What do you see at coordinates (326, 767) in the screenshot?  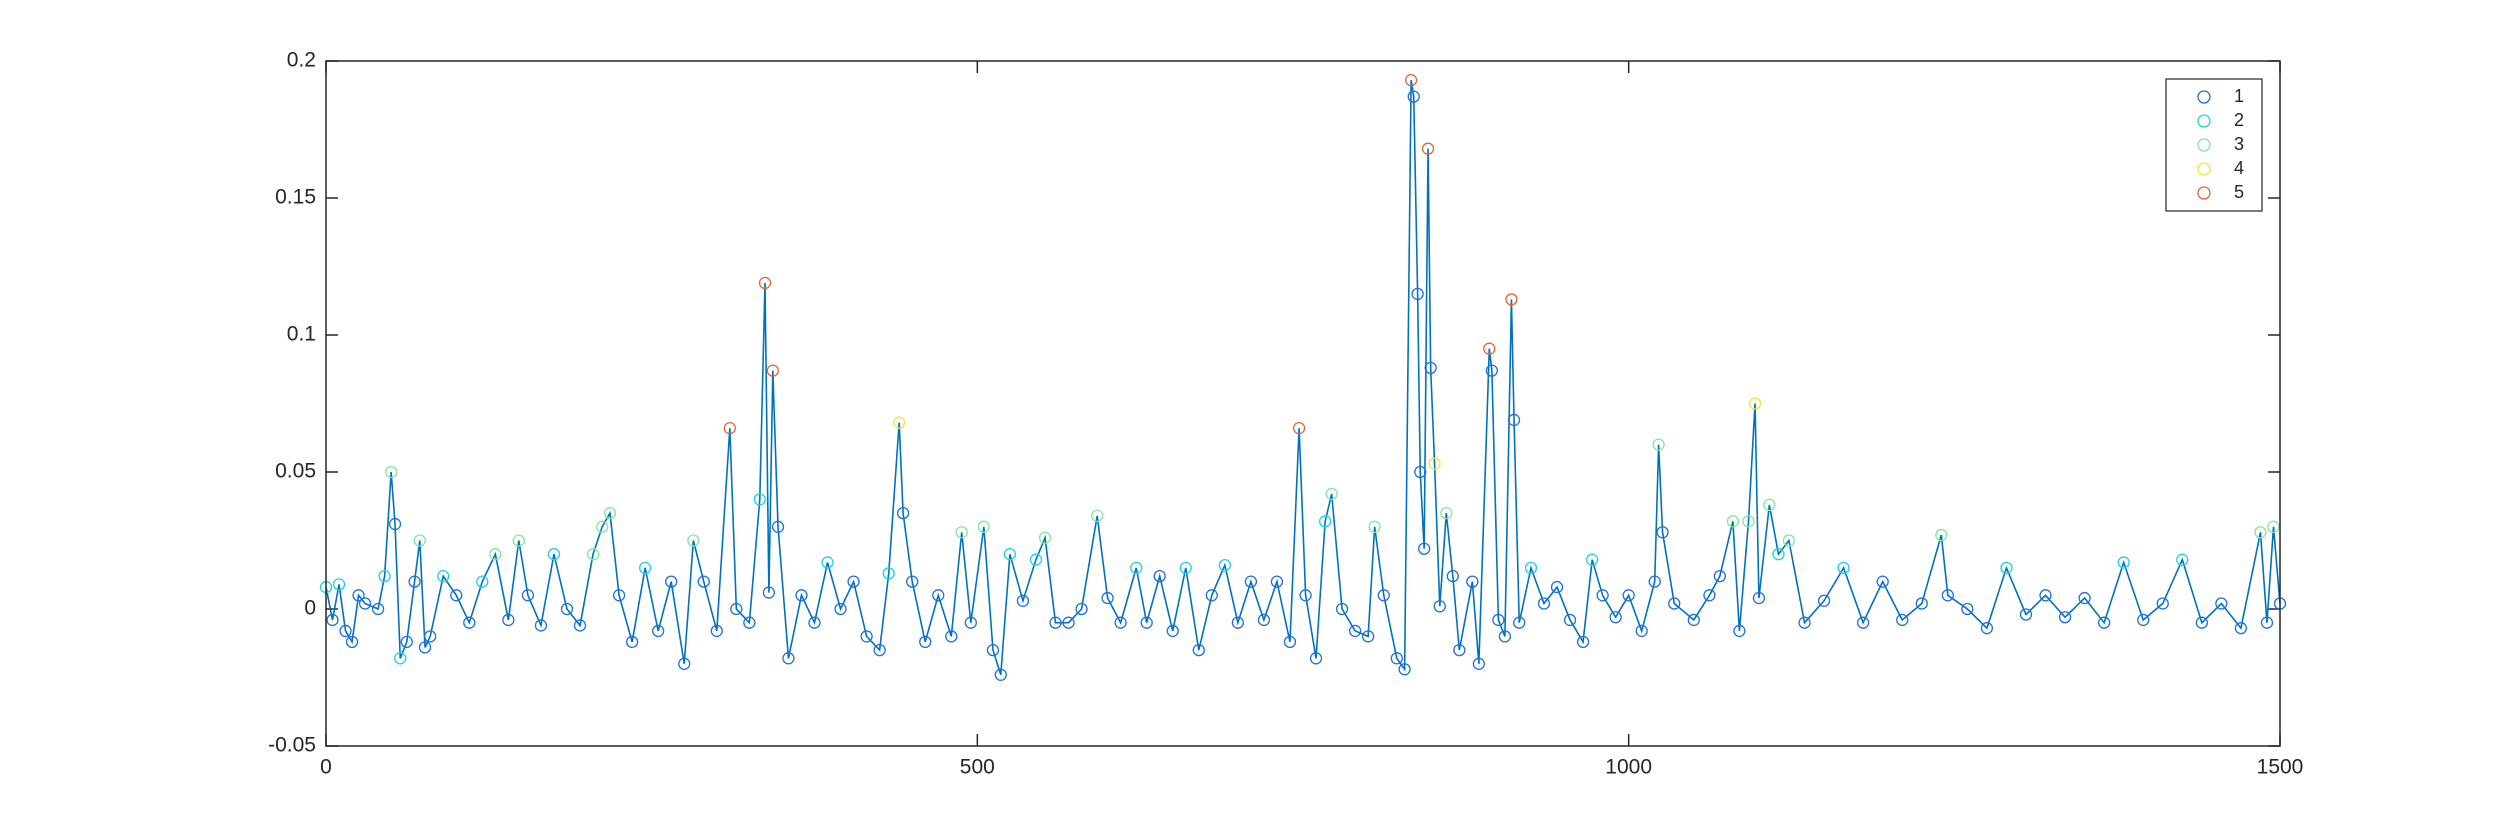 I see `x-tick-label: 0` at bounding box center [326, 767].